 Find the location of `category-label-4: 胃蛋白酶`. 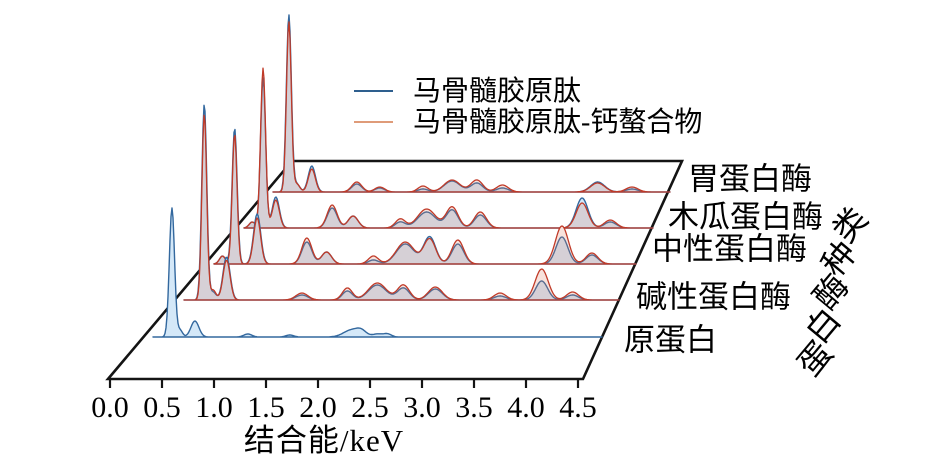

category-label-4: 胃蛋白酶 is located at coordinates (750, 179).